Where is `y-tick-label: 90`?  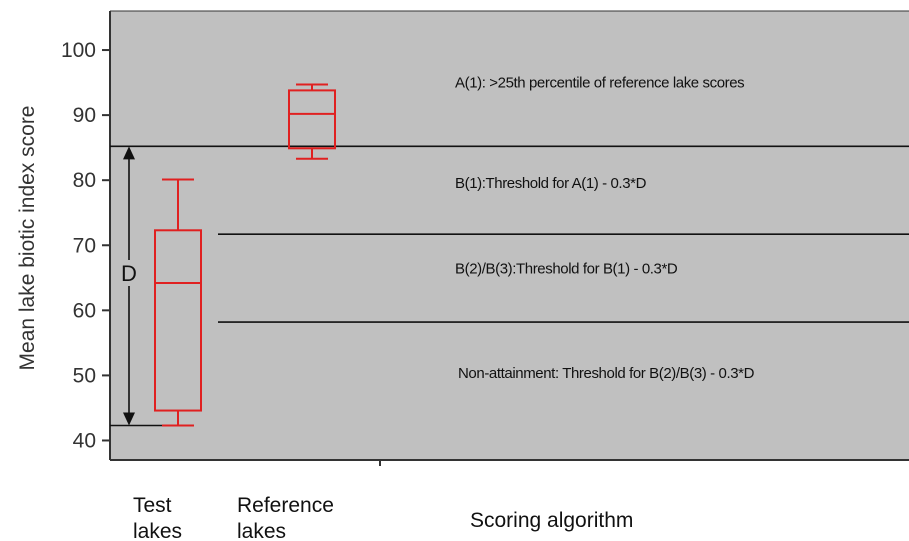
y-tick-label: 90 is located at coordinates (84, 115).